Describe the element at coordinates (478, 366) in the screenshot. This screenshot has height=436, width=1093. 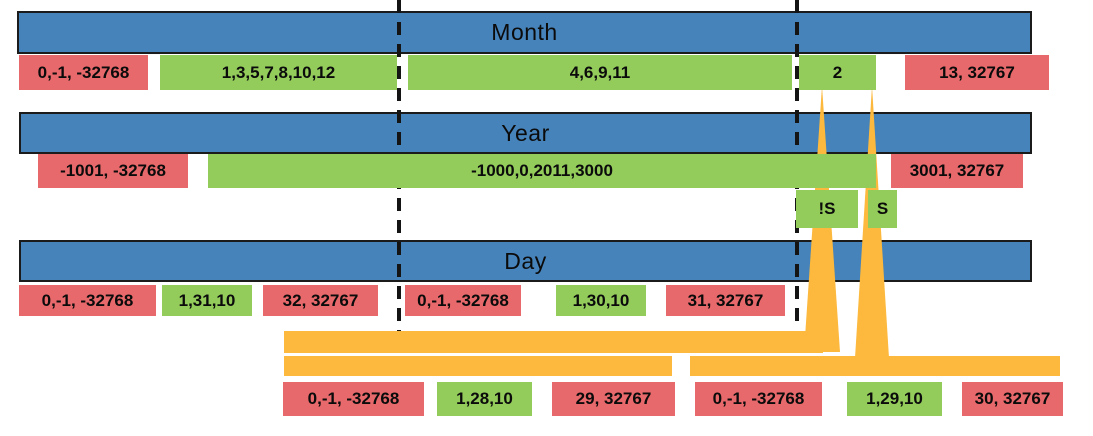
I see `feb28-rail` at that location.